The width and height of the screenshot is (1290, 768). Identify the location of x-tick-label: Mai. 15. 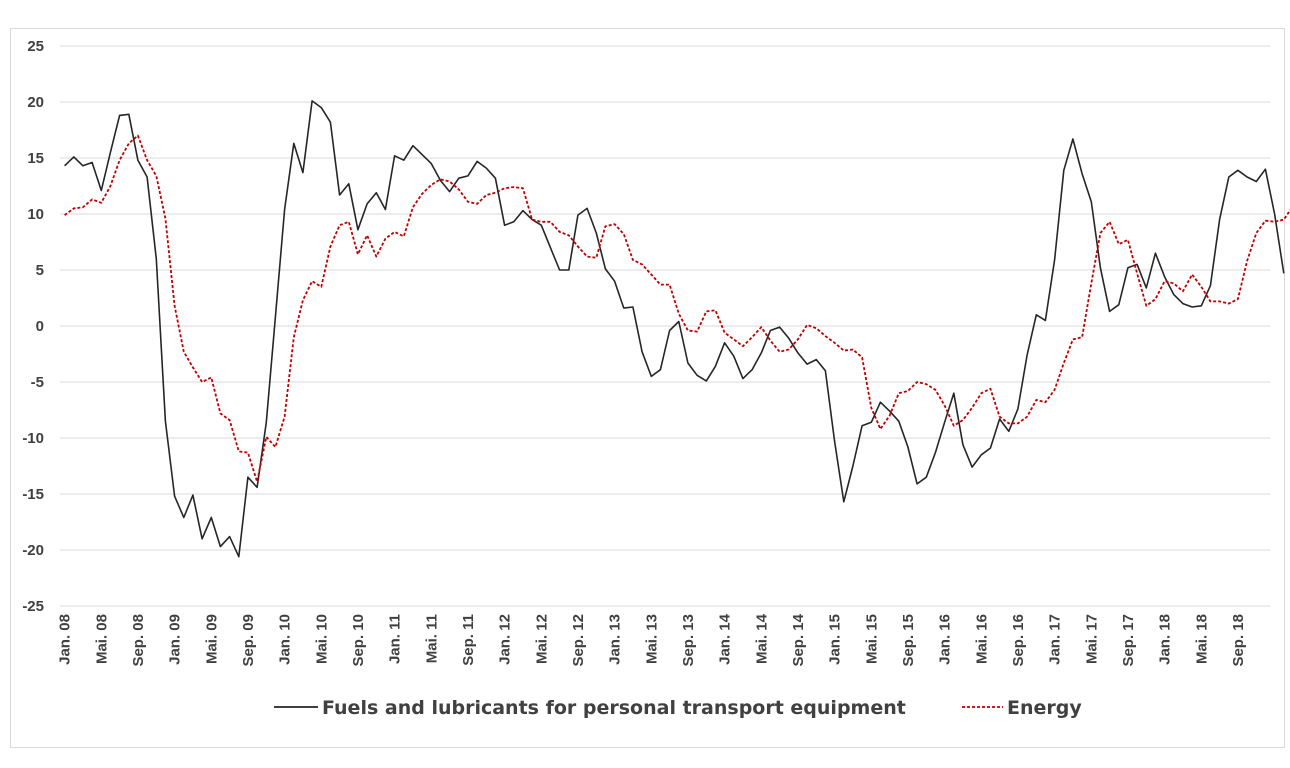
(871, 639).